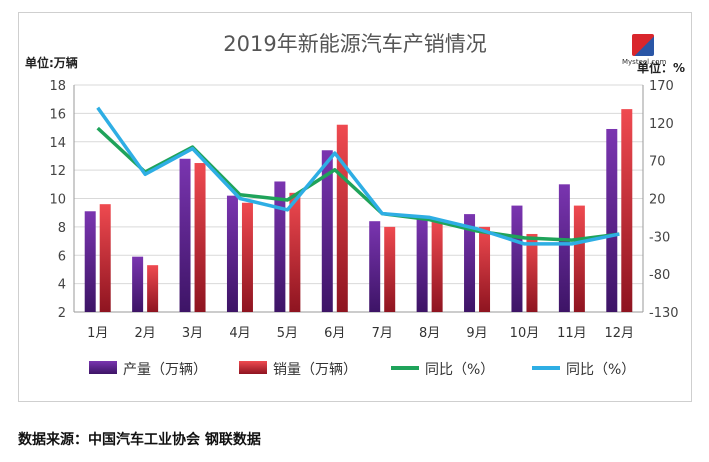 The image size is (709, 462). Describe the element at coordinates (139, 440) in the screenshot. I see `data-source-note: 数据来源：中国汽车工业协会 钢联数据` at that location.